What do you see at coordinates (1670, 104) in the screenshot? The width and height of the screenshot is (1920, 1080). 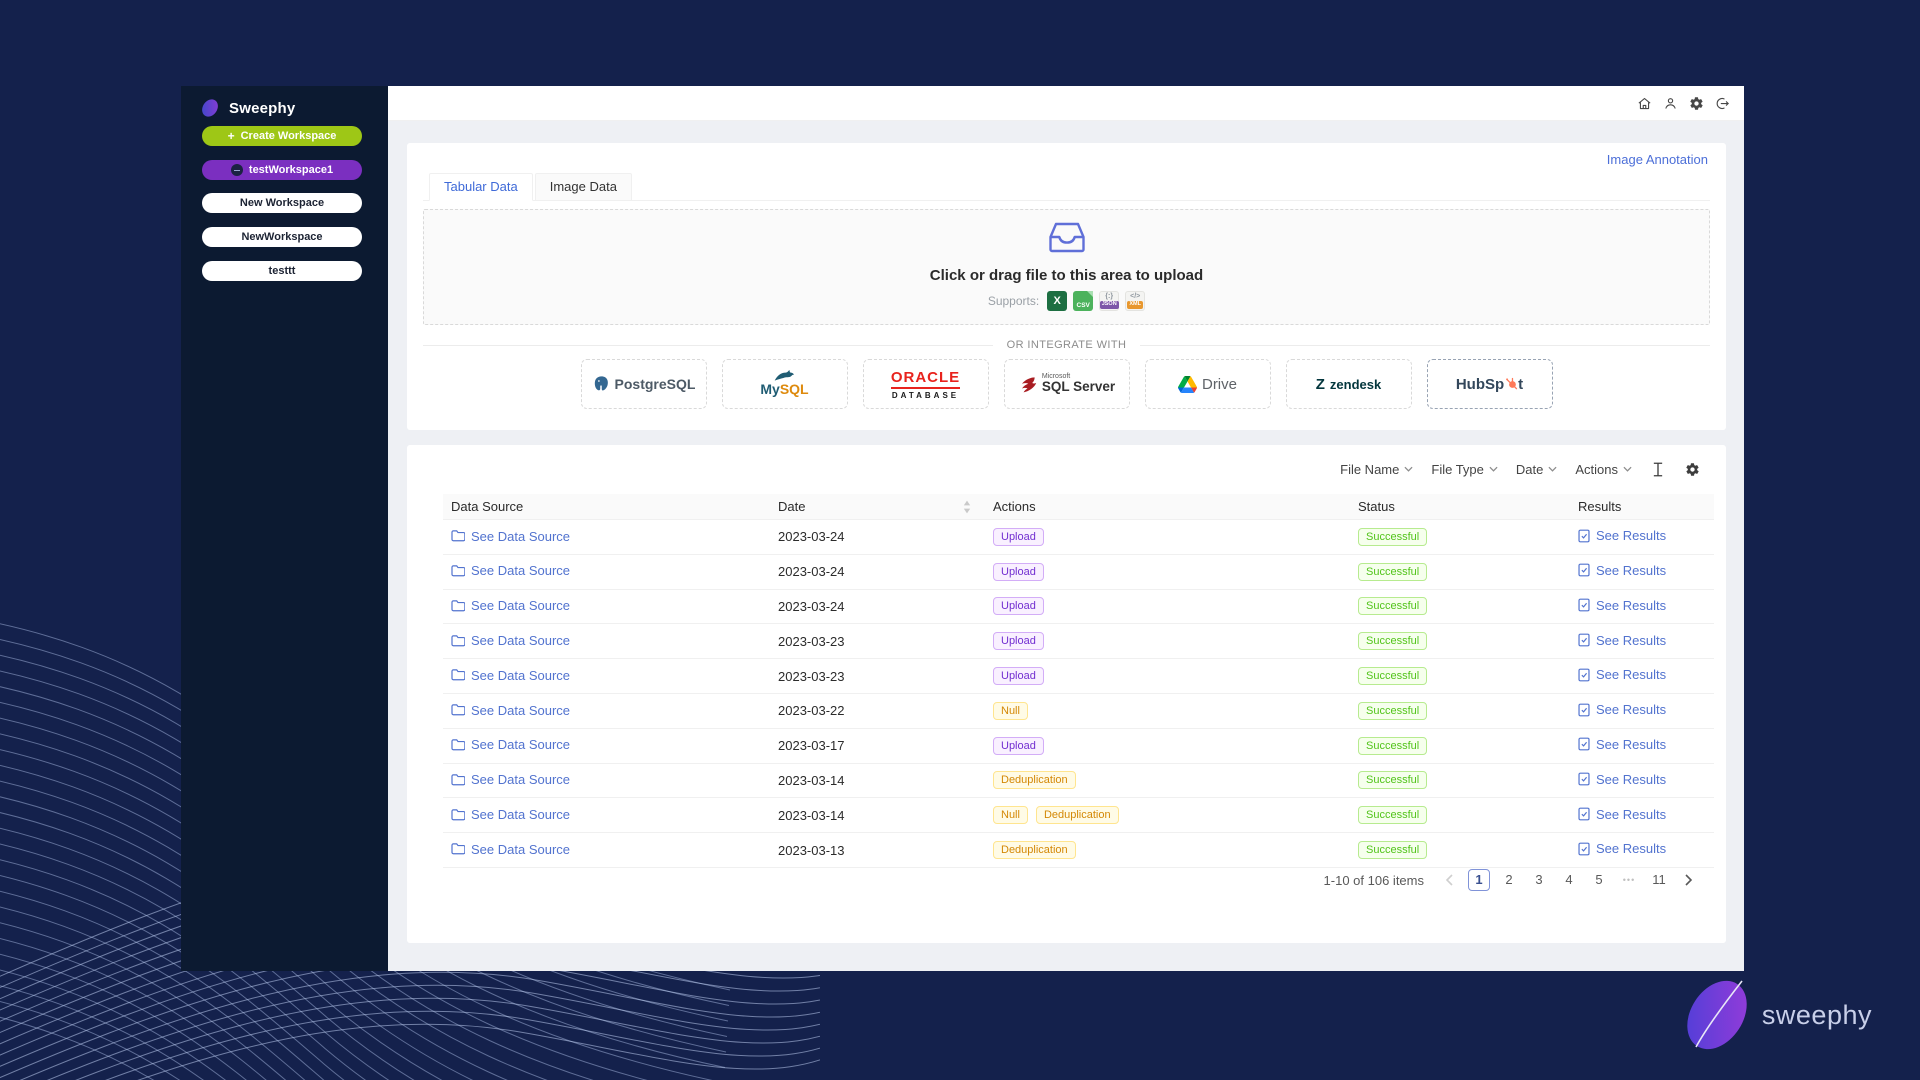 I see `user-icon` at bounding box center [1670, 104].